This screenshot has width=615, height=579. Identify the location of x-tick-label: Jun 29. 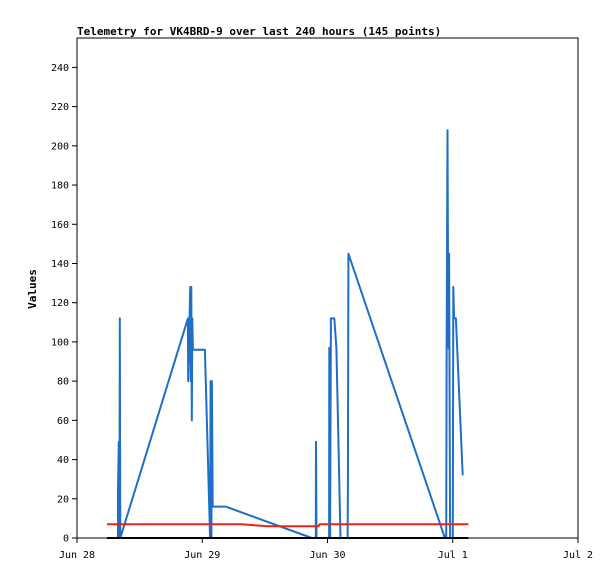
(202, 555).